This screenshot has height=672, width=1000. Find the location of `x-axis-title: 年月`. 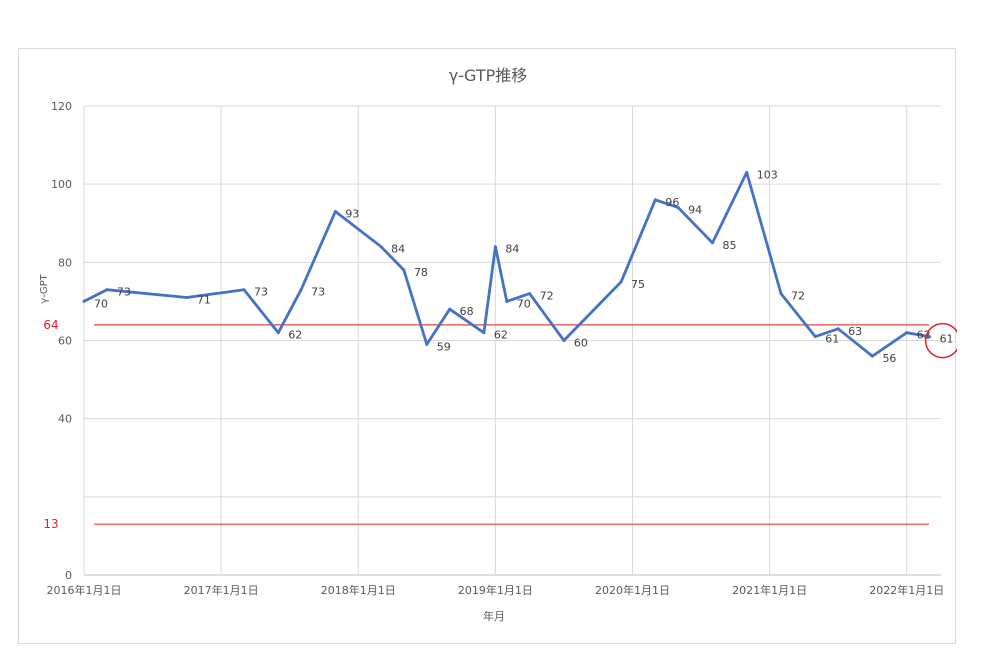

x-axis-title: 年月 is located at coordinates (494, 616).